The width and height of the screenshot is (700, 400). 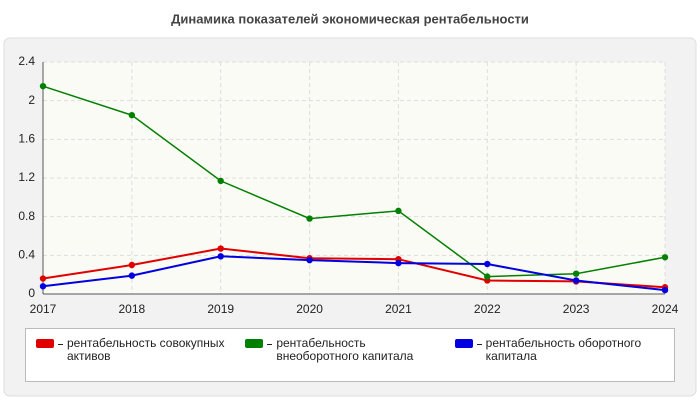 I want to click on x-tick-label: 2022, so click(x=487, y=309).